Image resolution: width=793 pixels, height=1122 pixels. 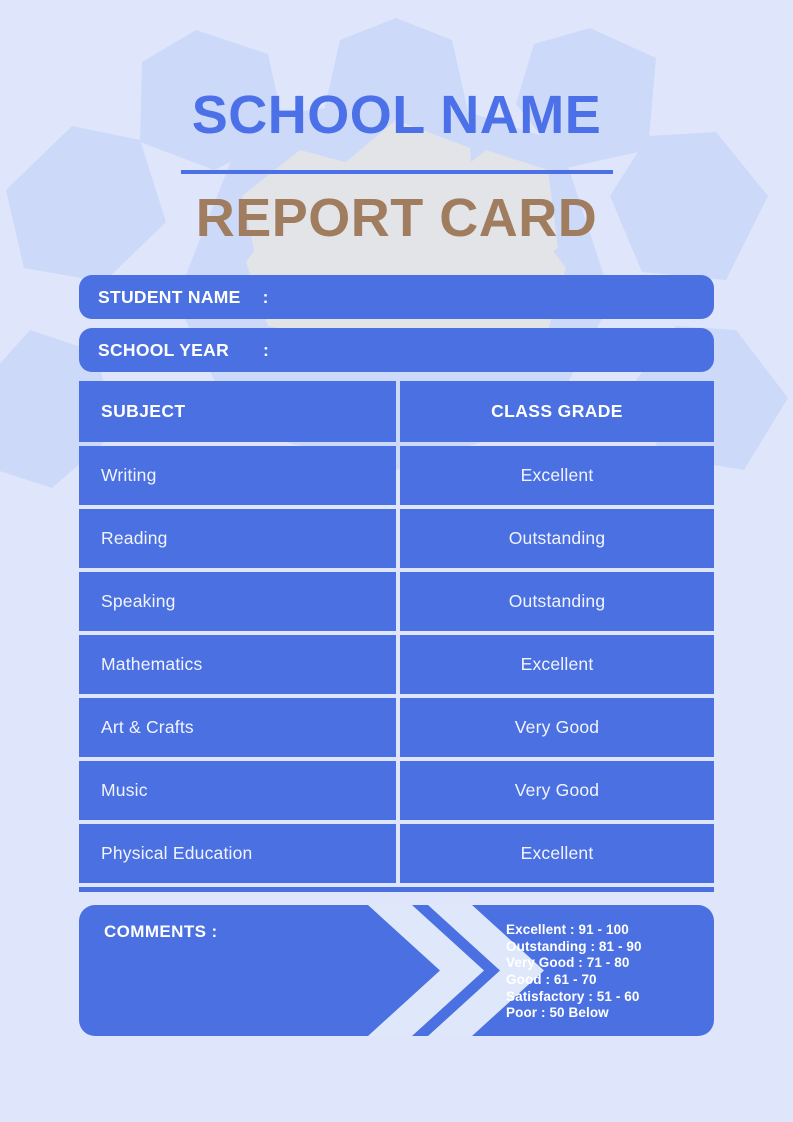 What do you see at coordinates (134, 538) in the screenshot?
I see `subject-label: Reading` at bounding box center [134, 538].